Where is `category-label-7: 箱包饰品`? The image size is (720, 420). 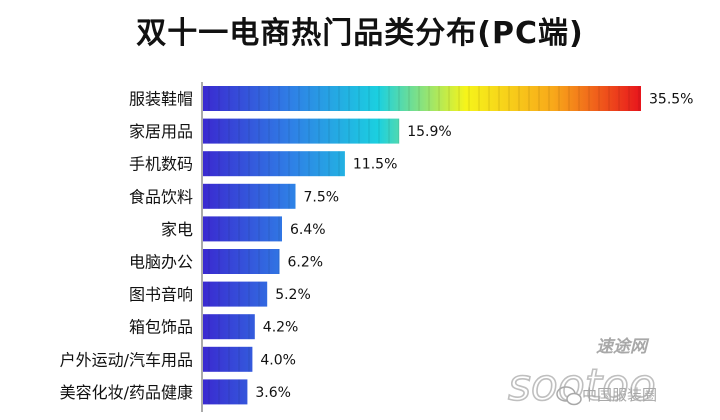 category-label-7: 箱包饰品 is located at coordinates (161, 327).